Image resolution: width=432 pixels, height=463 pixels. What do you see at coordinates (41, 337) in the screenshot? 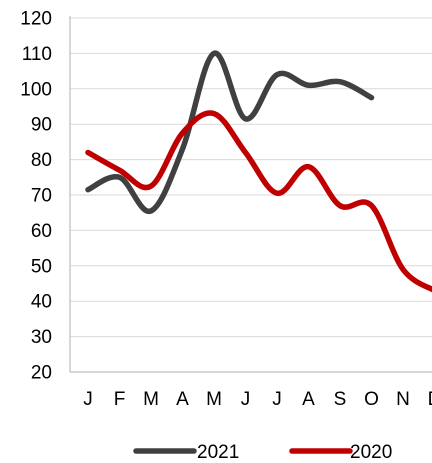
I see `y-tick-label: 30` at bounding box center [41, 337].